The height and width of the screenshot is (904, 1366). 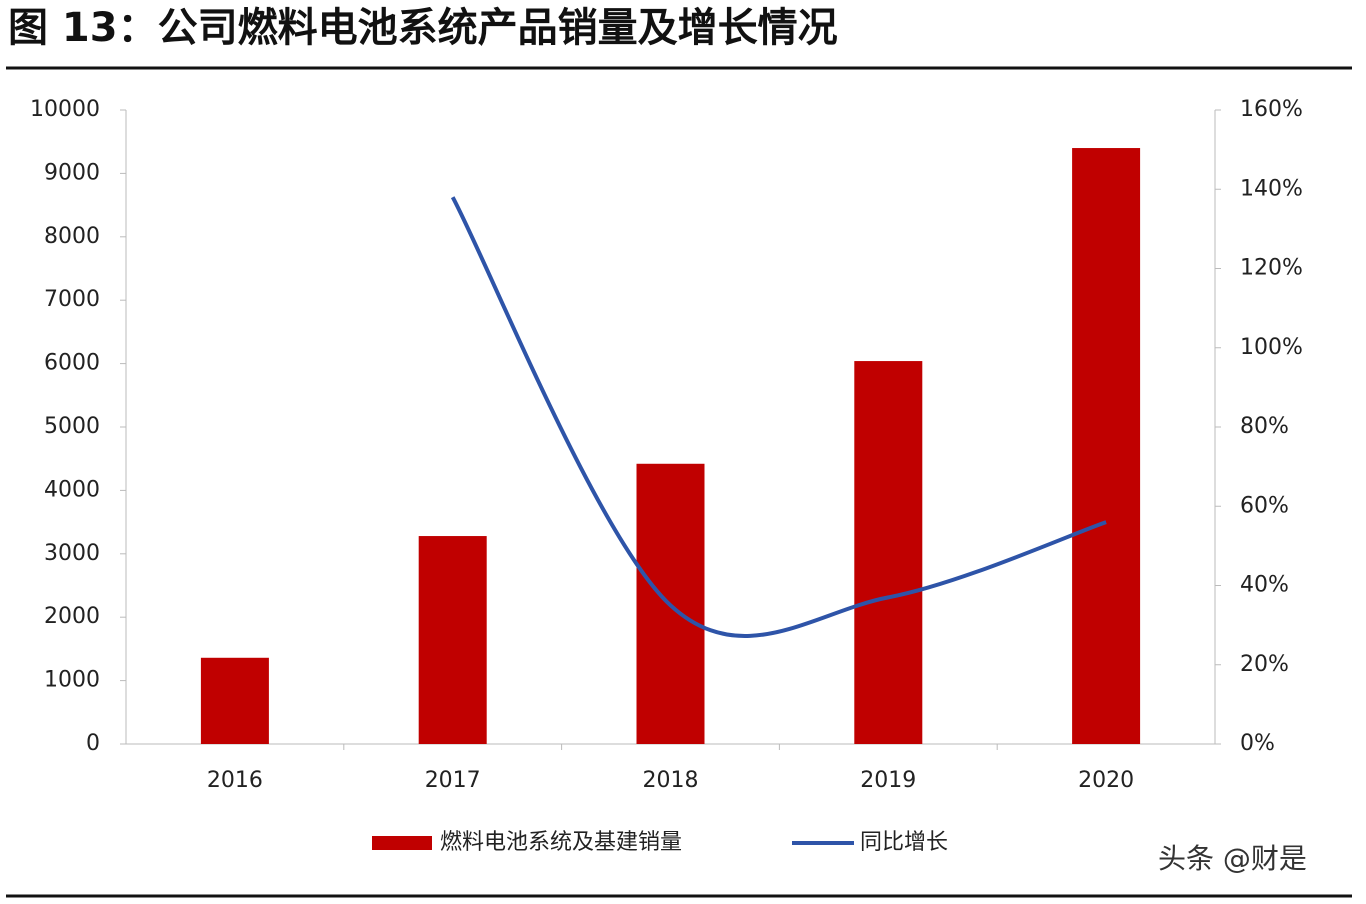 I want to click on x-tick-label: 2017, so click(x=453, y=780).